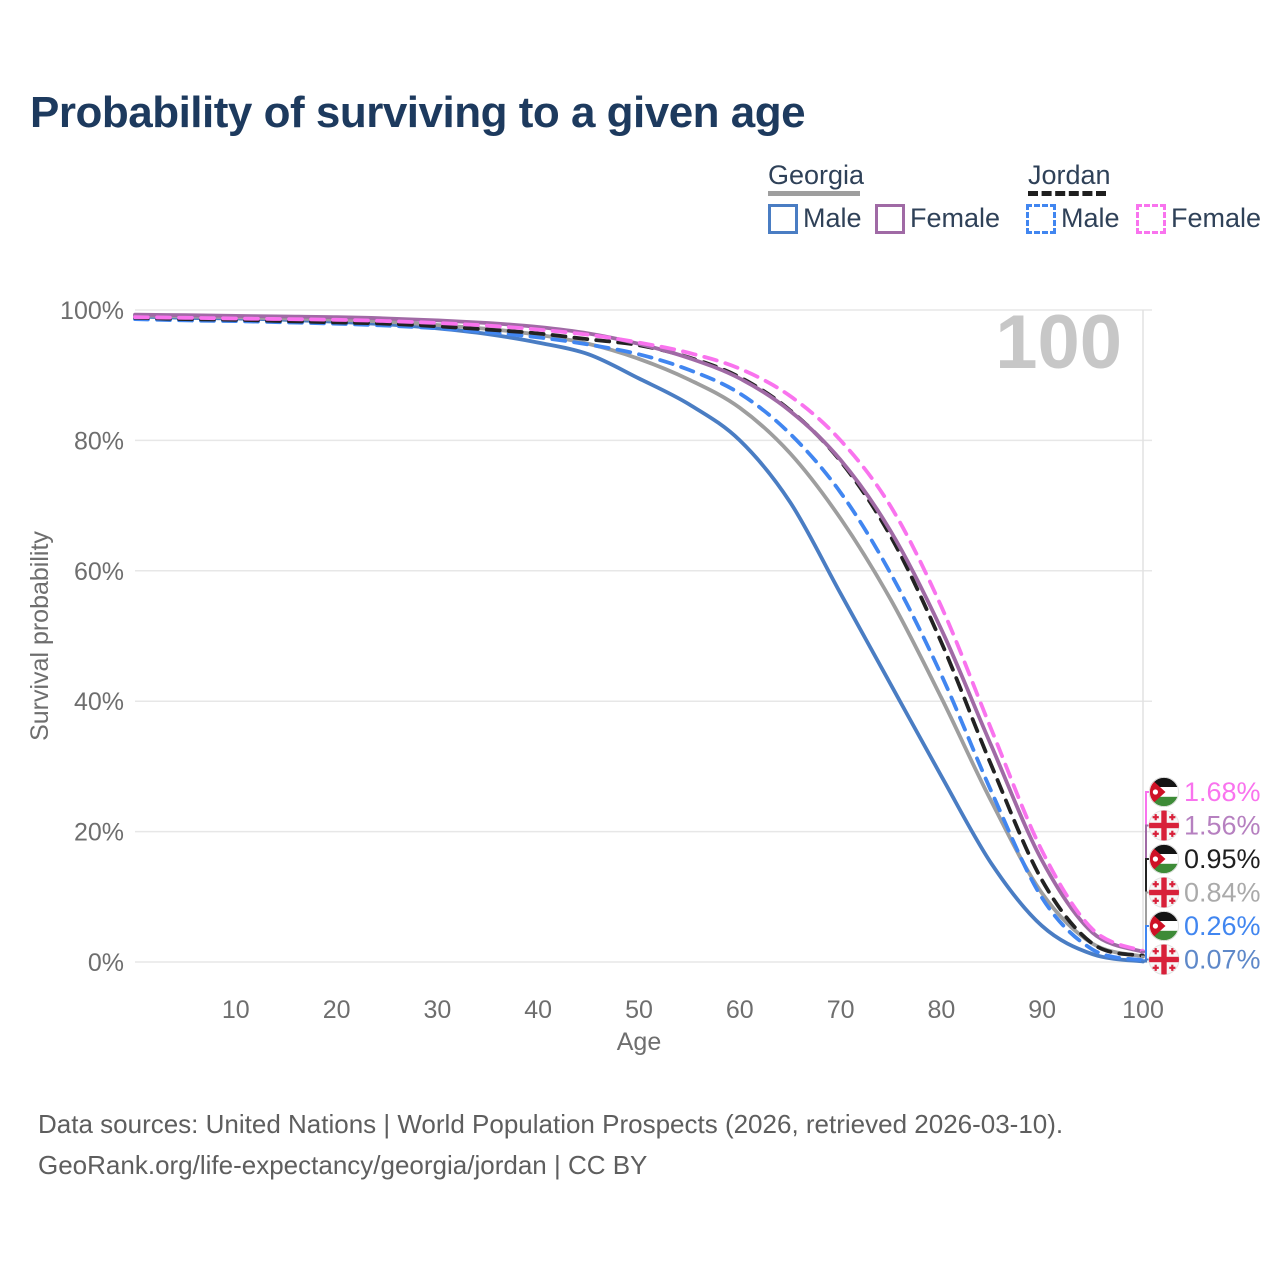 Image resolution: width=1280 pixels, height=1280 pixels. Describe the element at coordinates (337, 1010) in the screenshot. I see `x-tick-label: 20` at that location.